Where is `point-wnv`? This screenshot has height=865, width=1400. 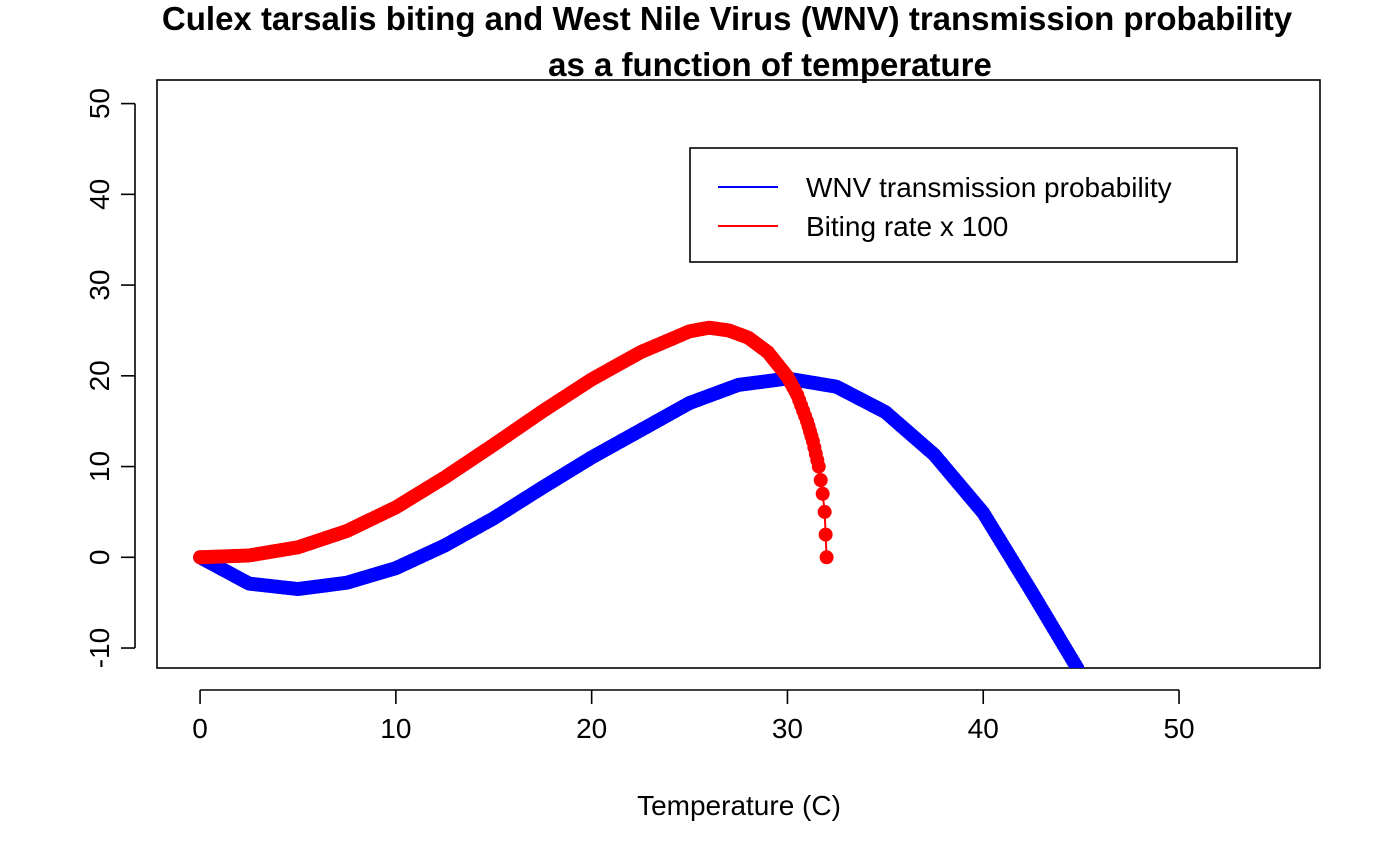 point-wnv is located at coordinates (1077, 664).